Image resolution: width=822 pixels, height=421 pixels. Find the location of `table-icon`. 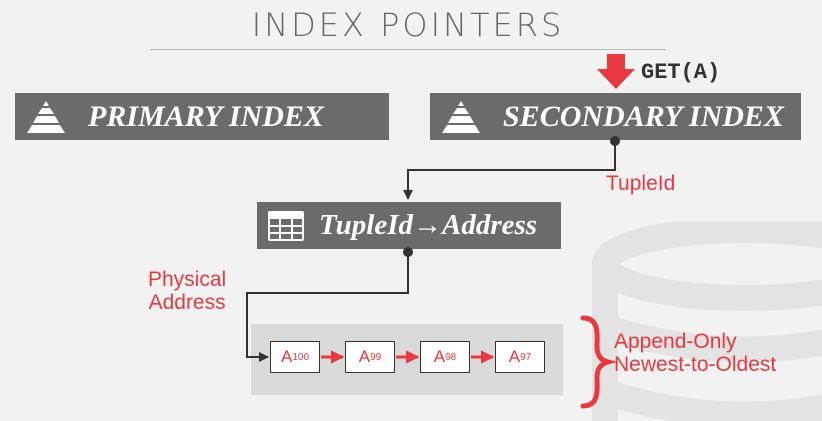

table-icon is located at coordinates (286, 225).